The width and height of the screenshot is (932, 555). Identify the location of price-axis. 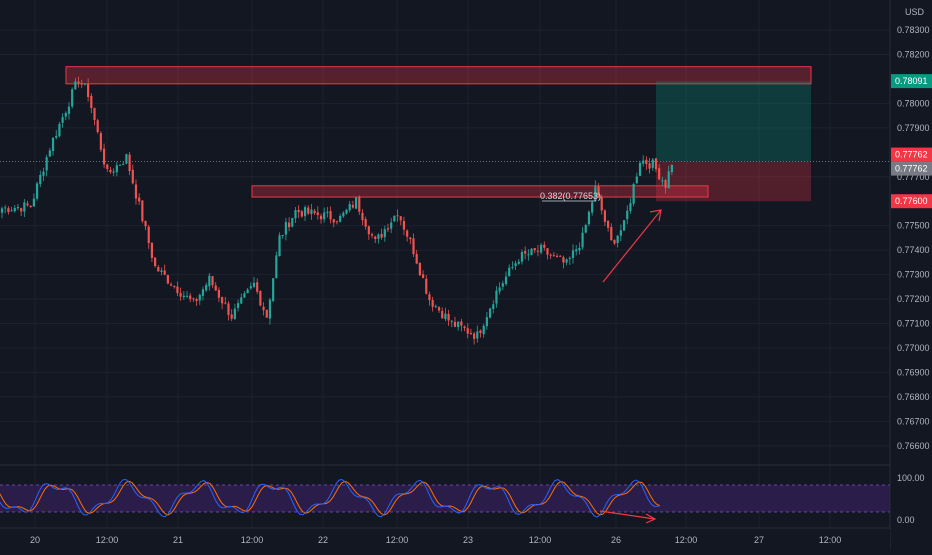
(911, 275).